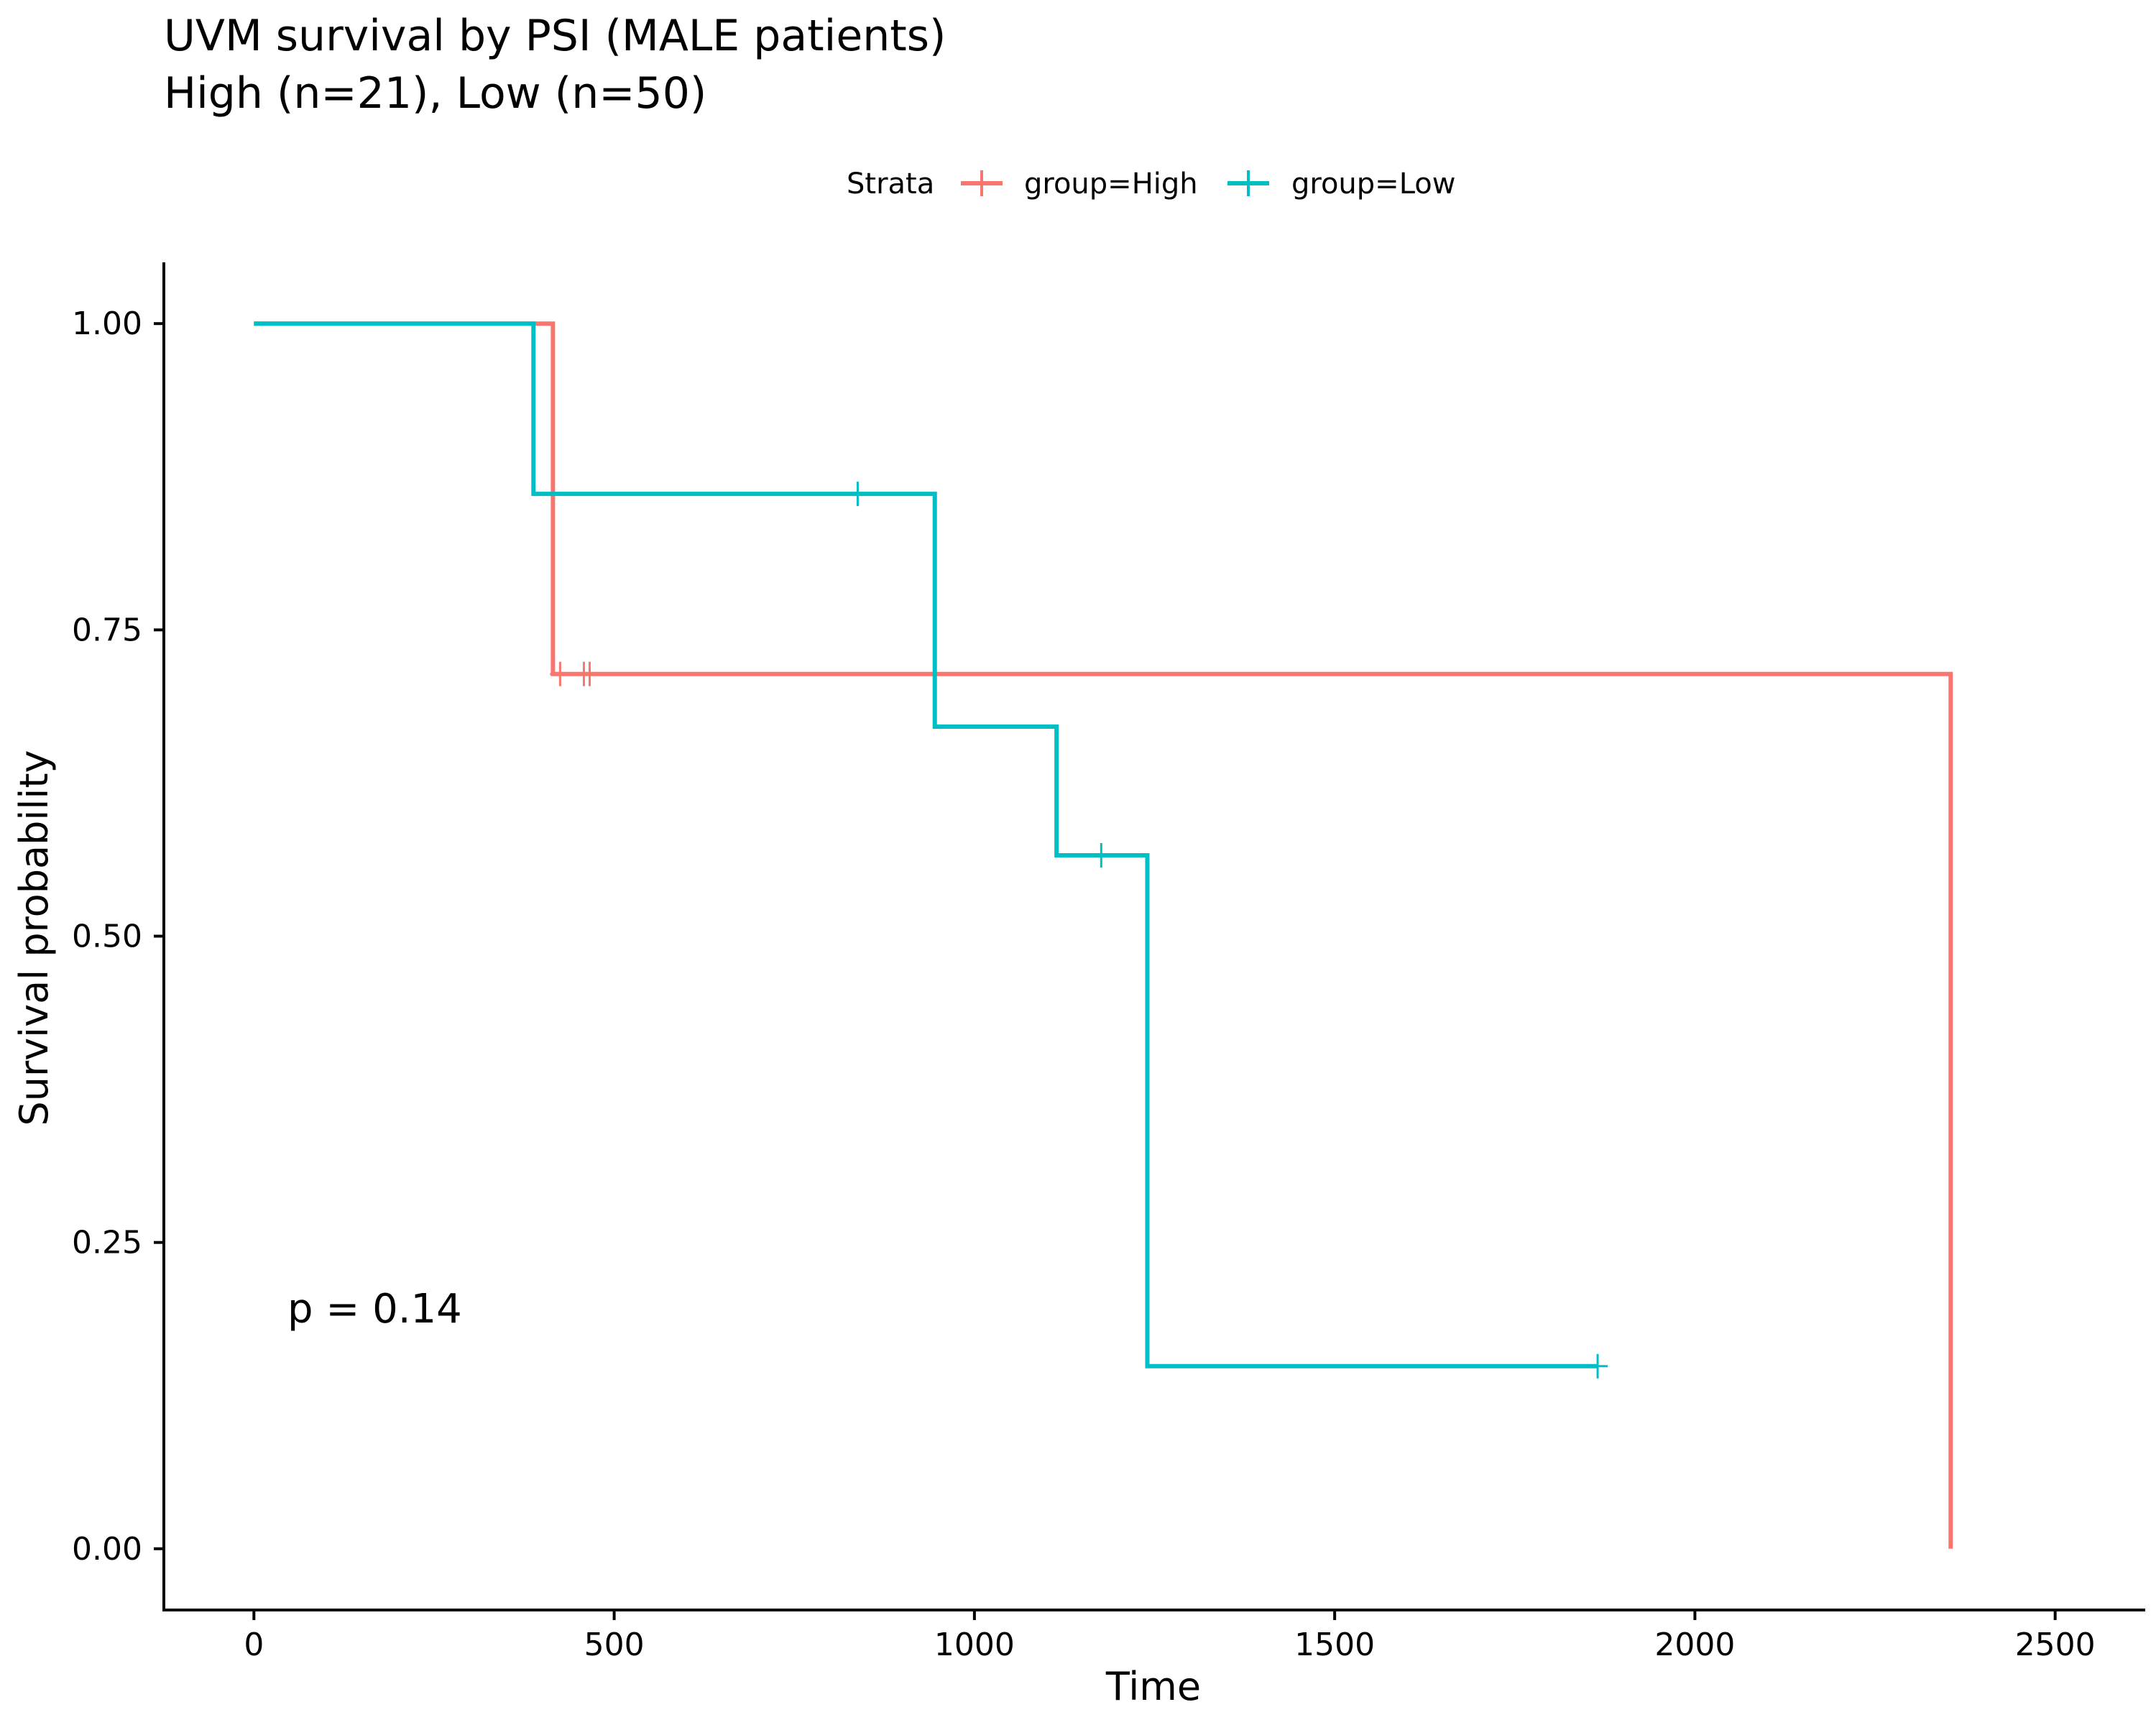  Describe the element at coordinates (107, 1243) in the screenshot. I see `y-tick-label: 0.25` at that location.